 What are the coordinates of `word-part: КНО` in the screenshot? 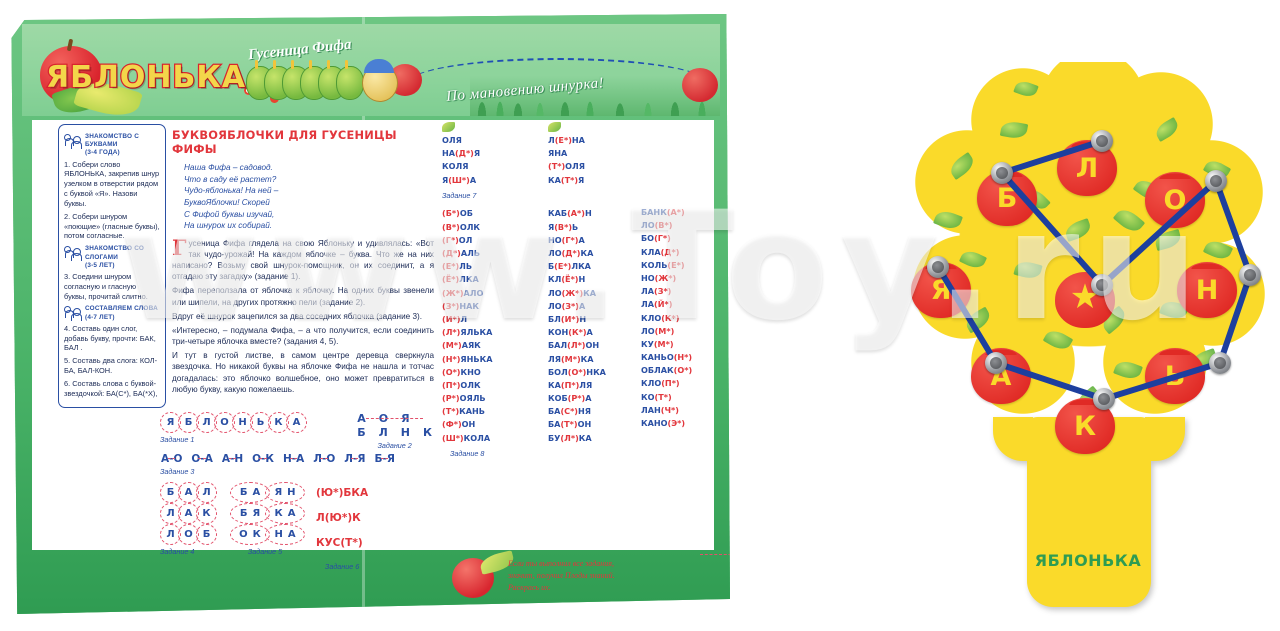 It's located at (470, 371).